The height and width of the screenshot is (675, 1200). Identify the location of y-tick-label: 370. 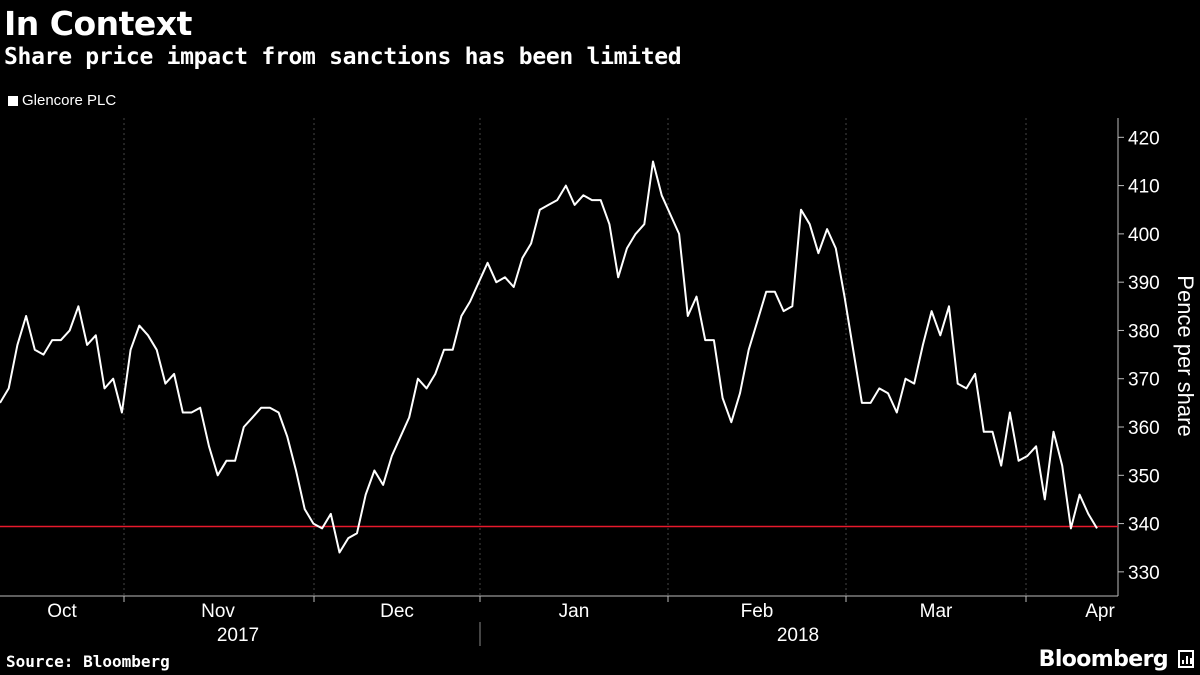
(1144, 380).